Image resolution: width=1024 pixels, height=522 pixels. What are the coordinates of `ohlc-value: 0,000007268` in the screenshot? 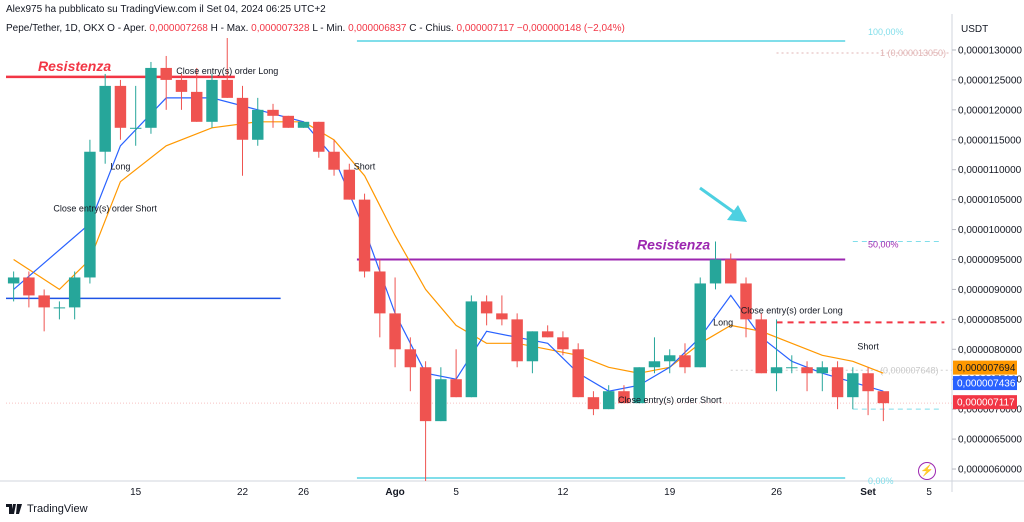 It's located at (180, 28).